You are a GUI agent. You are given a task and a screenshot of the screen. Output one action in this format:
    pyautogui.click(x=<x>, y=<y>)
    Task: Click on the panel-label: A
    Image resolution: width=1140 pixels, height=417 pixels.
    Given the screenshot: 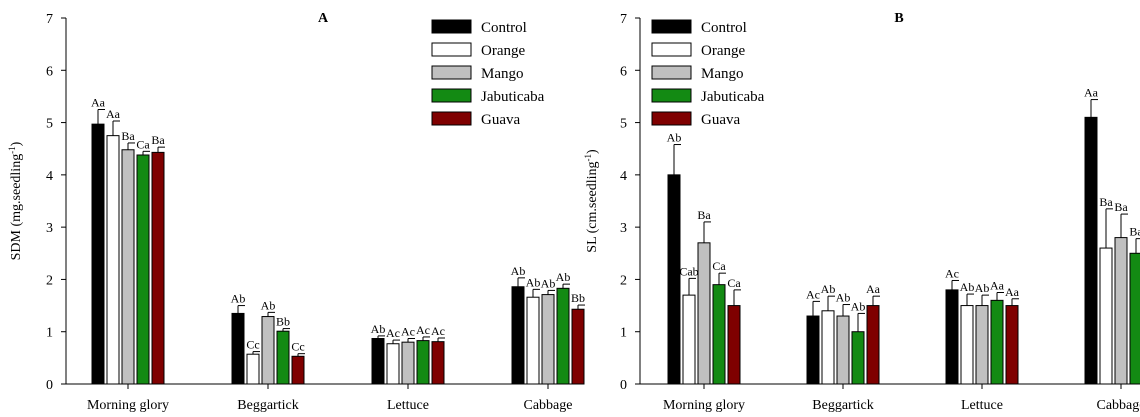 What is the action you would take?
    pyautogui.click(x=323, y=18)
    